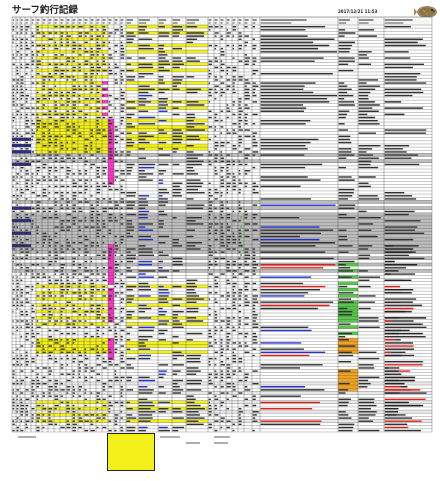 The height and width of the screenshot is (481, 440). I want to click on flatfish-logo-icon, so click(425, 12).